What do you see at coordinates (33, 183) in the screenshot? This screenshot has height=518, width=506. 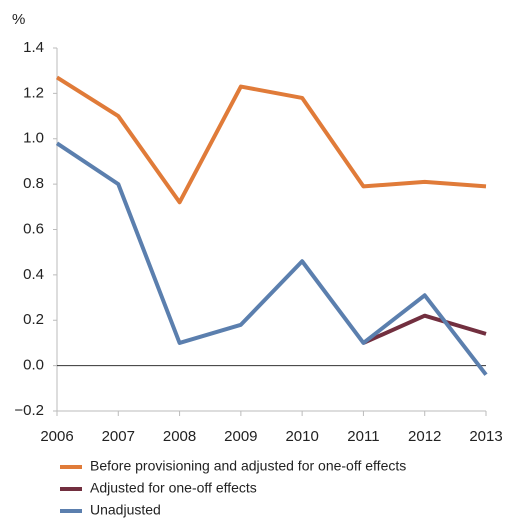 I see `y-tick-label: 0.8` at bounding box center [33, 183].